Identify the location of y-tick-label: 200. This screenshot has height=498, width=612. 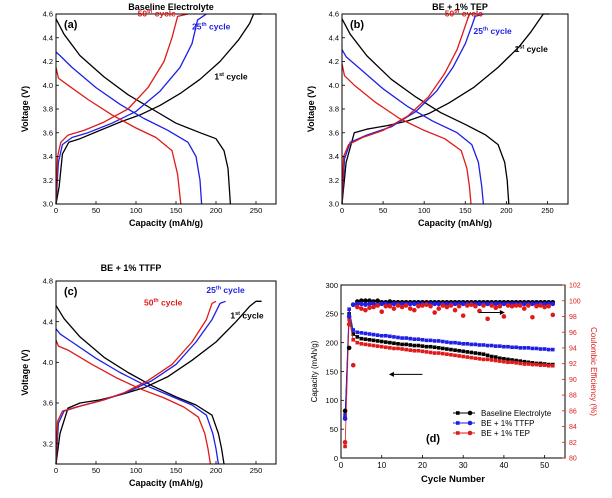
(331, 342).